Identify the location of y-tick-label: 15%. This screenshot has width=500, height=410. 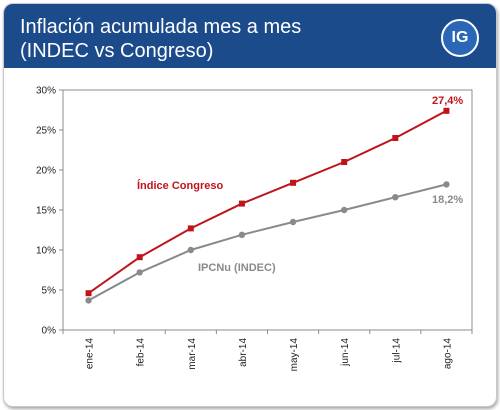
(46, 211).